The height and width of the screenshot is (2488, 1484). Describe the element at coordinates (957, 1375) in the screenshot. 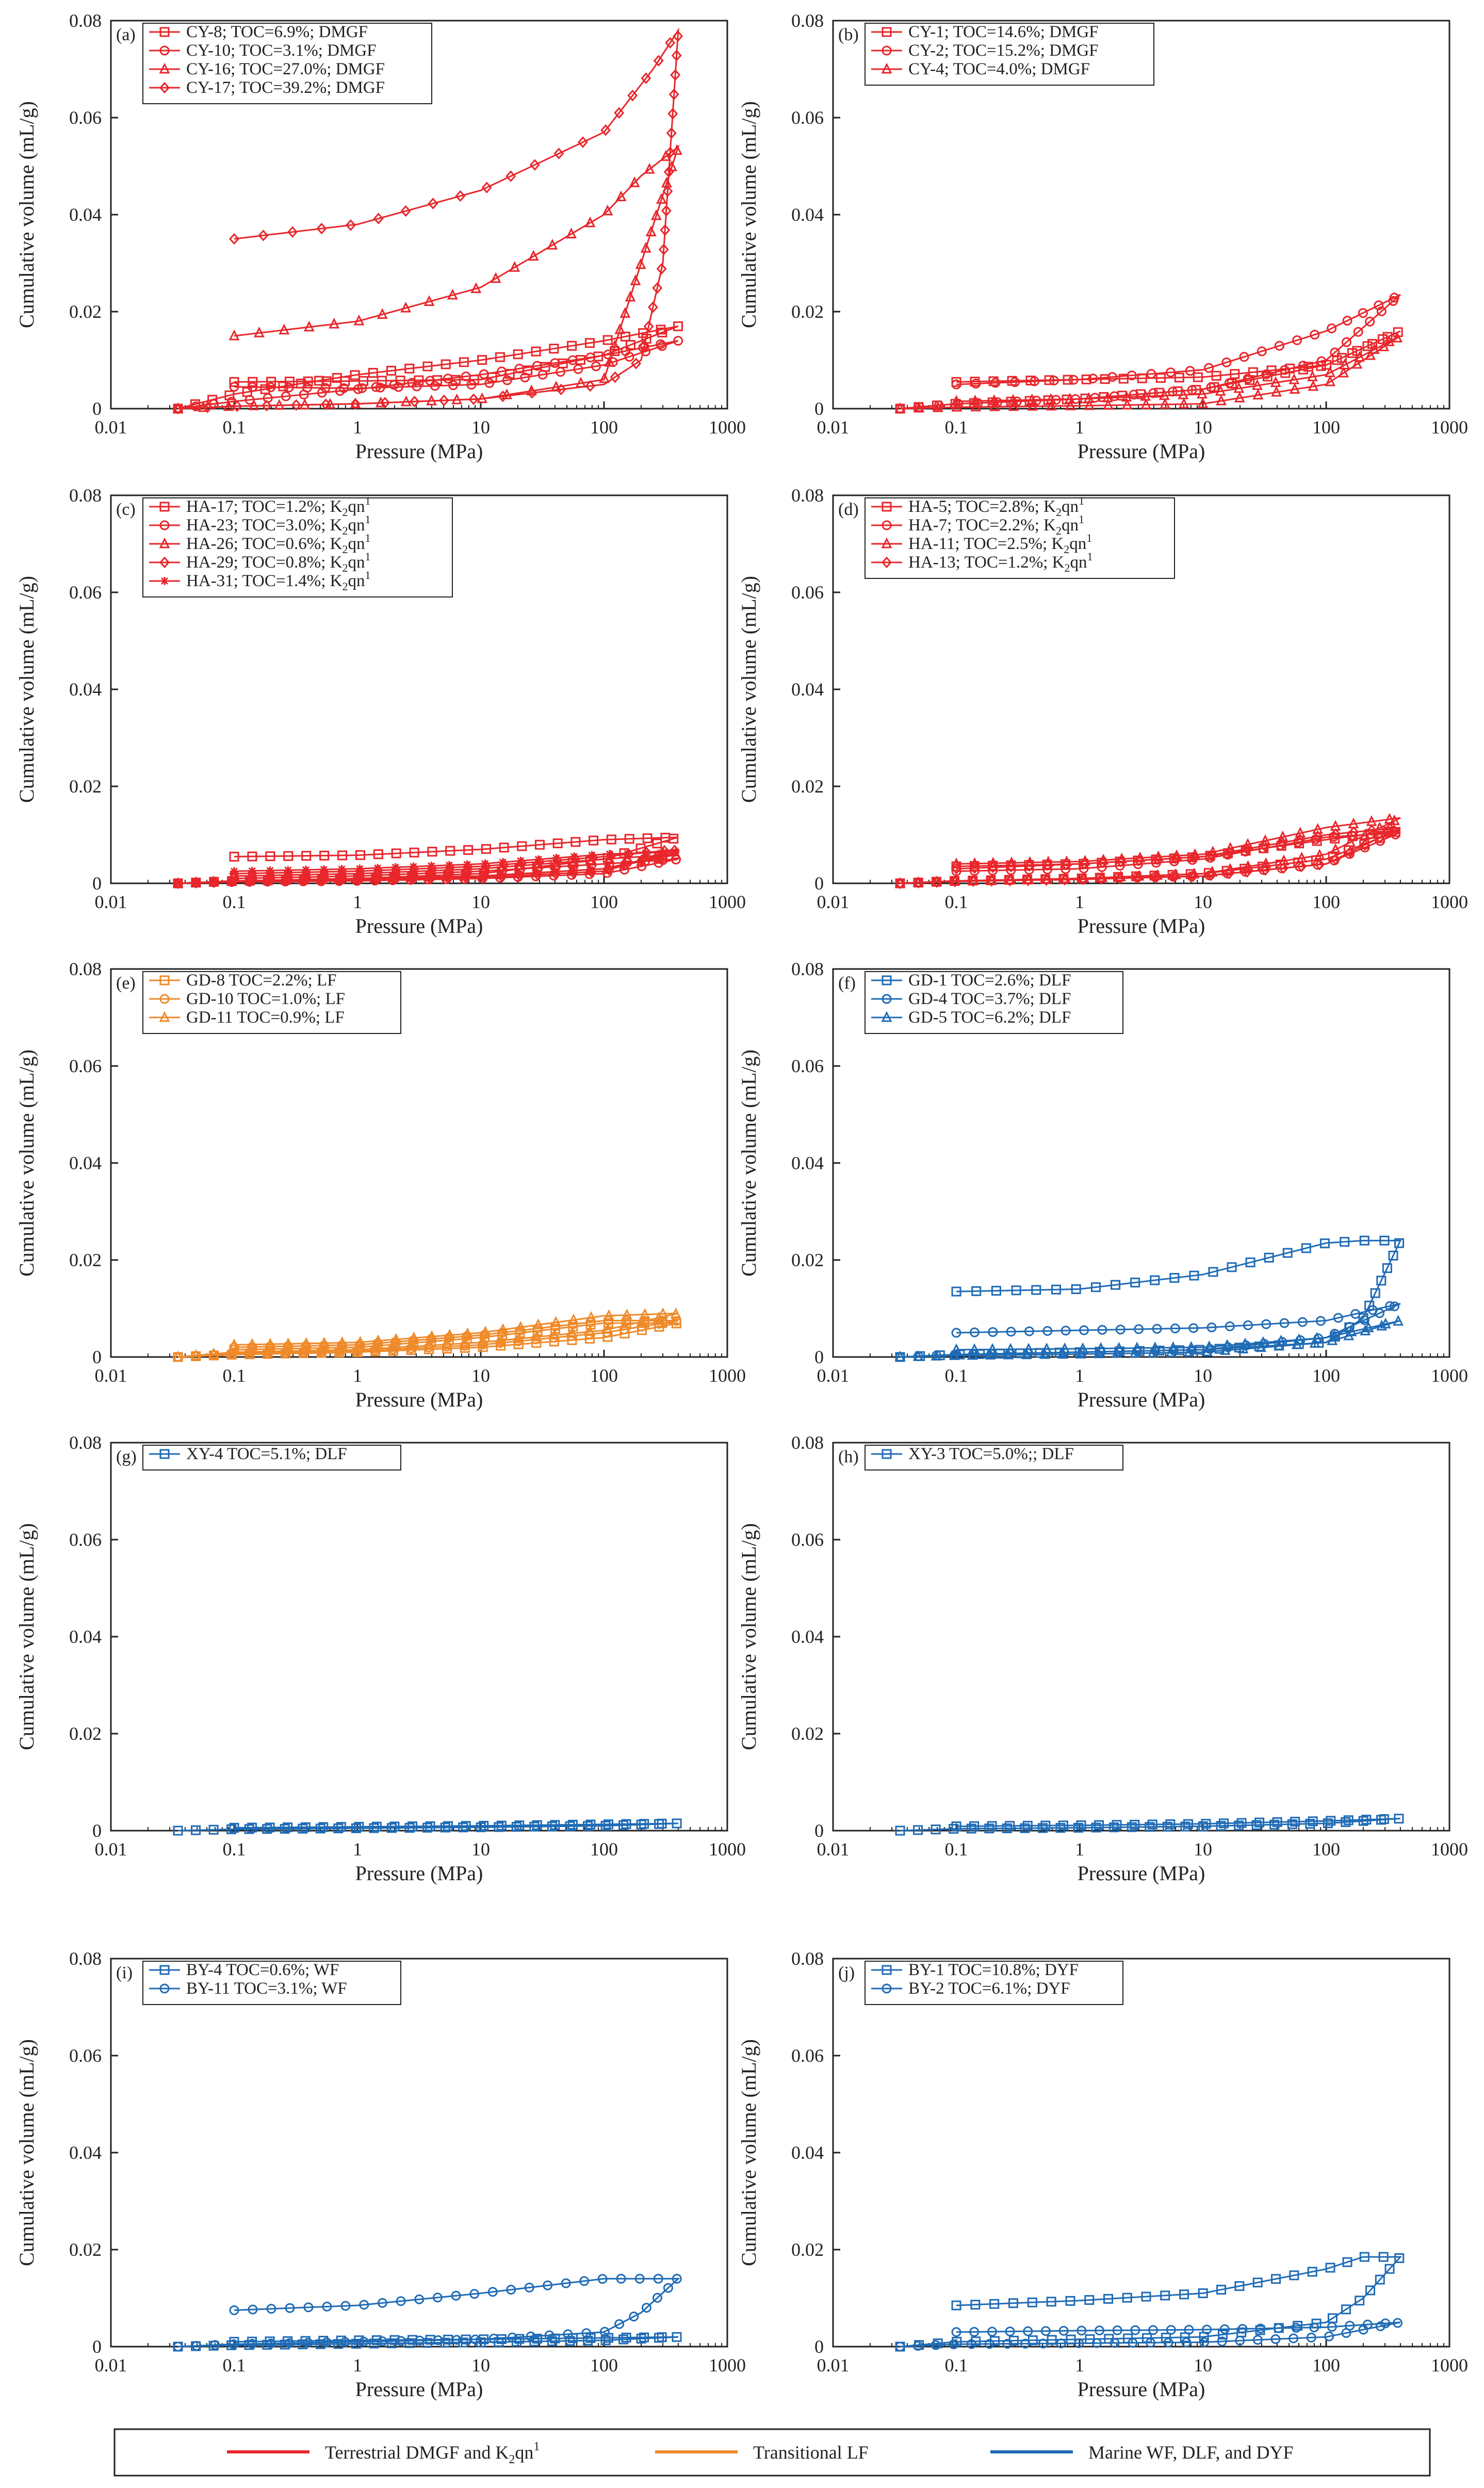

I see `x-tick-label: 0.1` at that location.